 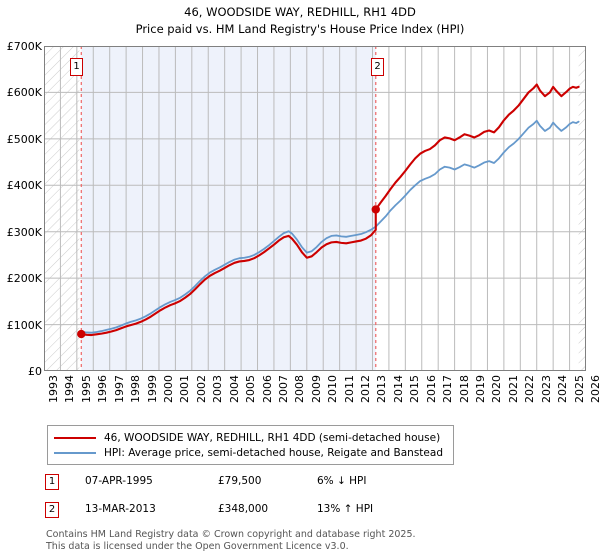 What do you see at coordinates (168, 389) in the screenshot?
I see `x-tick-label: 2000` at bounding box center [168, 389].